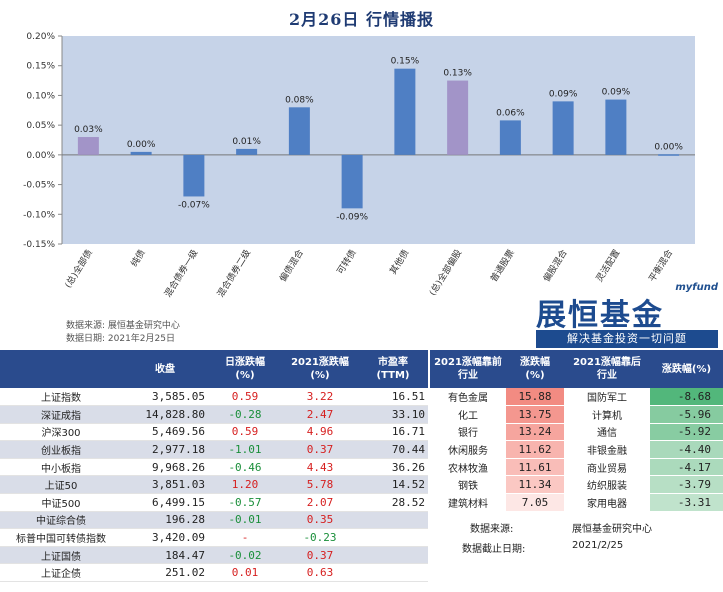  What do you see at coordinates (245, 573) in the screenshot?
I see `index-day-change: 0.01` at bounding box center [245, 573].